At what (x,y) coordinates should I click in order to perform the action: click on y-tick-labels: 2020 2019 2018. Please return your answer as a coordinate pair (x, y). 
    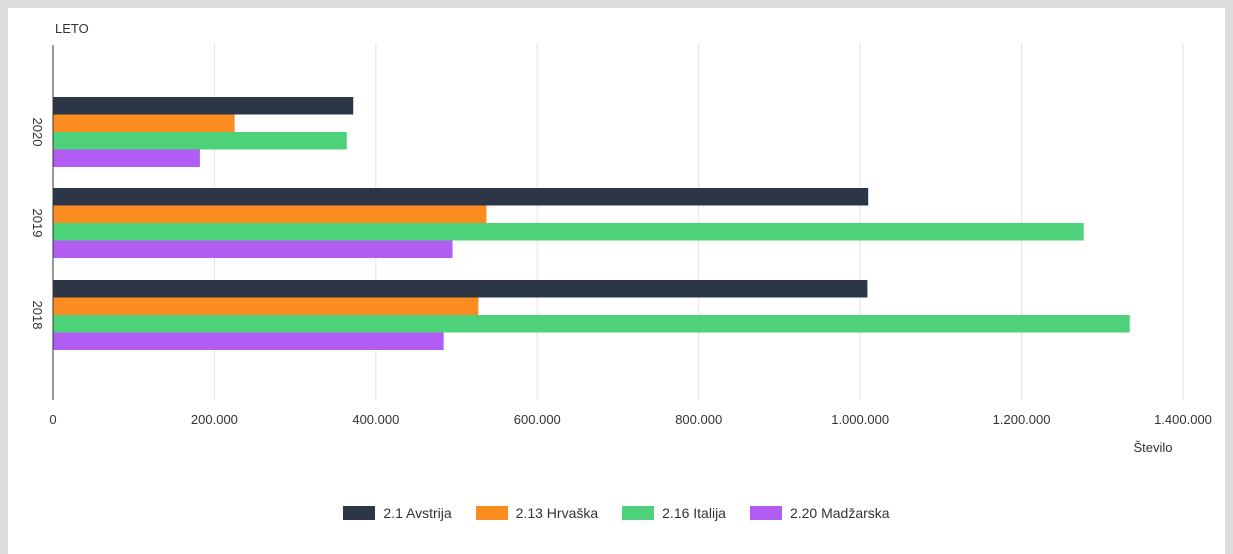
    Looking at the image, I should click on (37, 224).